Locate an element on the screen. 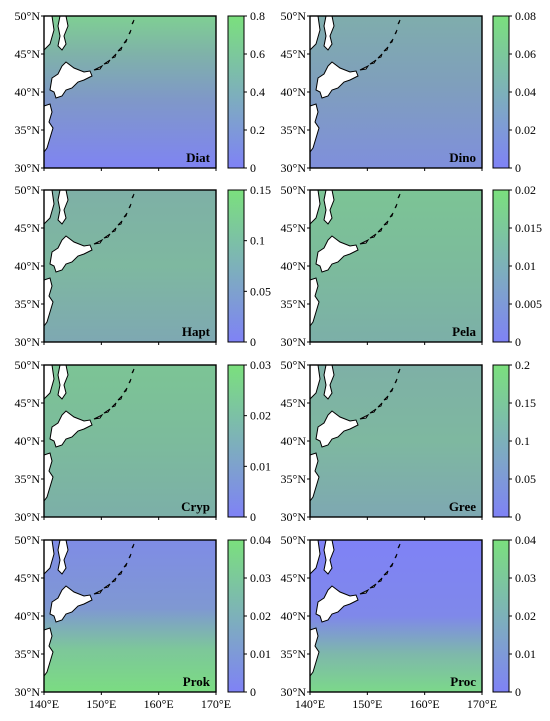 The image size is (550, 721). colorbar-tick-label: 0.4 is located at coordinates (257, 92).